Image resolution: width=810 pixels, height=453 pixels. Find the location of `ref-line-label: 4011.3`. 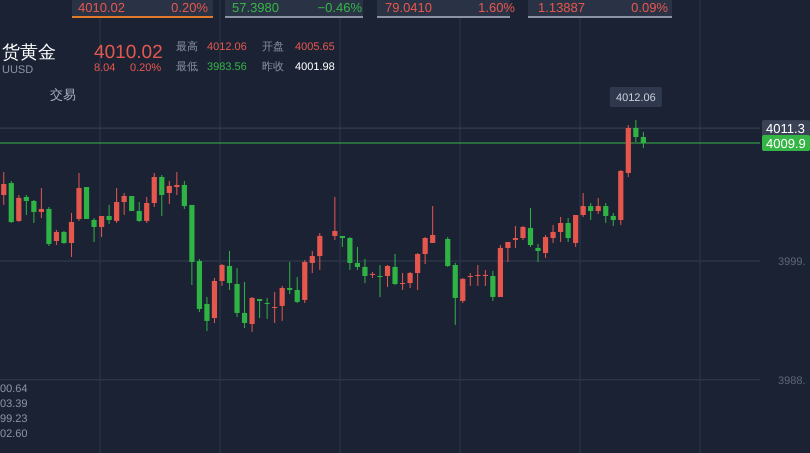

ref-line-label: 4011.3 is located at coordinates (785, 128).